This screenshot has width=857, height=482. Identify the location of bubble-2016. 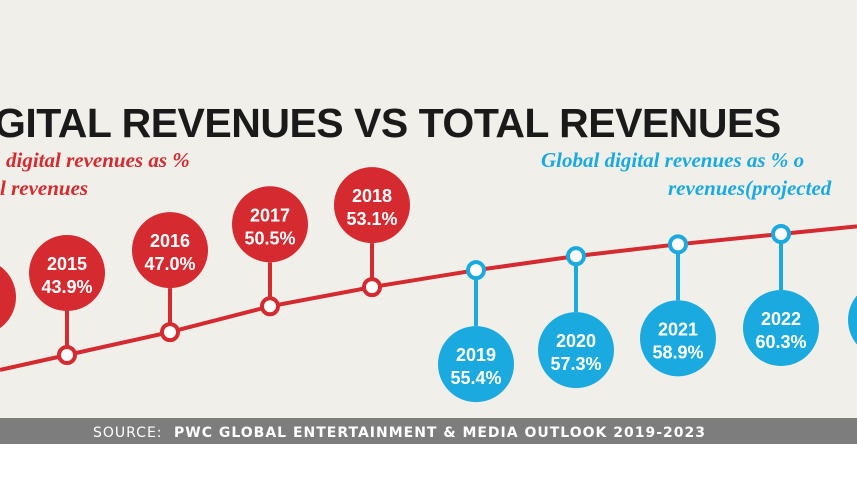
(170, 250).